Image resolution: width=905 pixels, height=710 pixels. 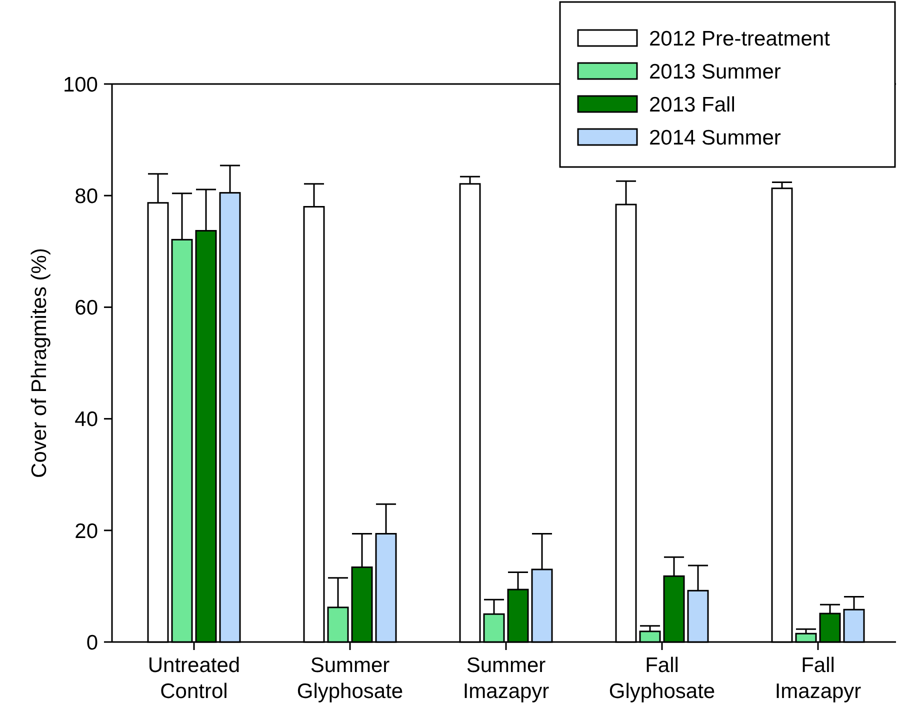 What do you see at coordinates (86, 196) in the screenshot?
I see `y-tick-label: 80` at bounding box center [86, 196].